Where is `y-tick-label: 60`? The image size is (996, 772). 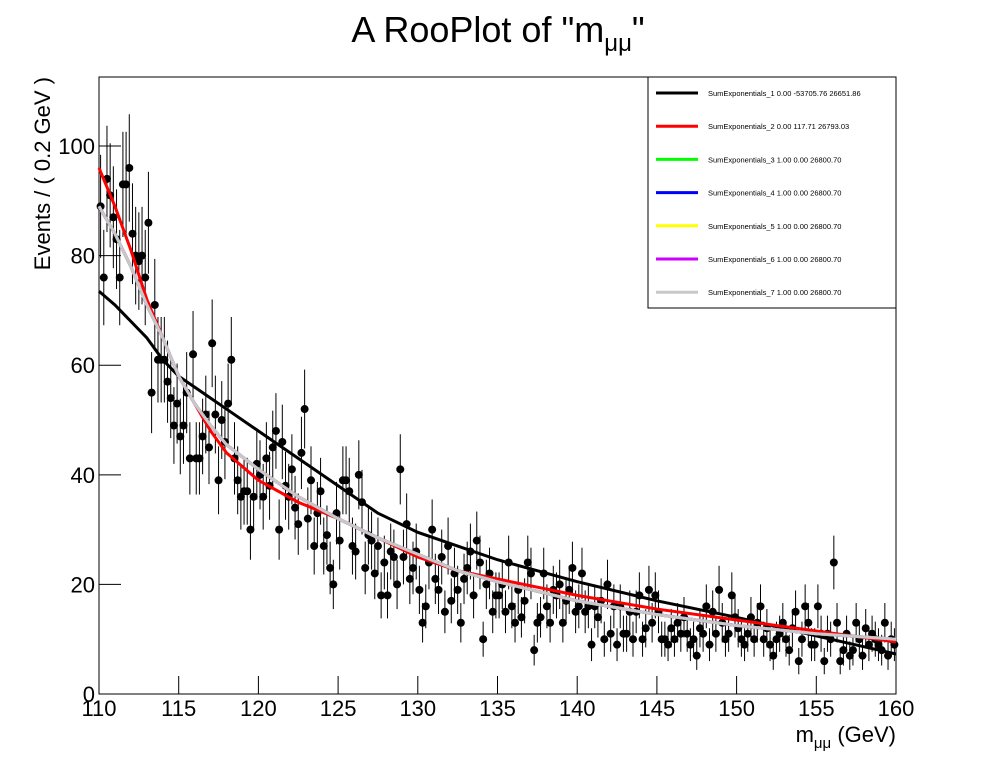
y-tick-label: 60 is located at coordinates (83, 365).